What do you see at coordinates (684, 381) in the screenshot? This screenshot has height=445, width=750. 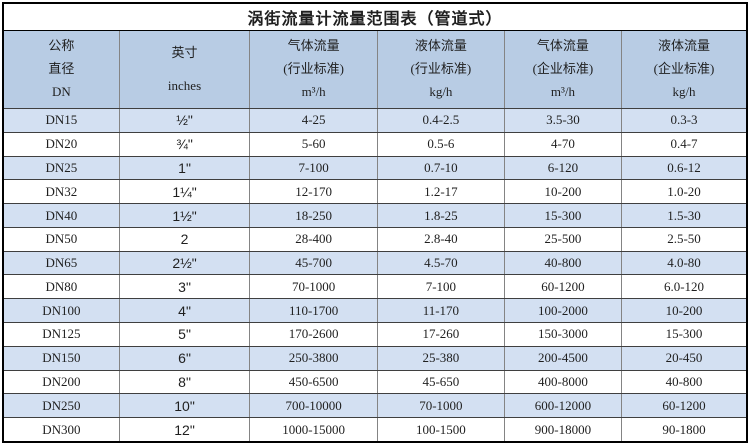 I see `liquid-enterprise-cell: 40-800` at bounding box center [684, 381].